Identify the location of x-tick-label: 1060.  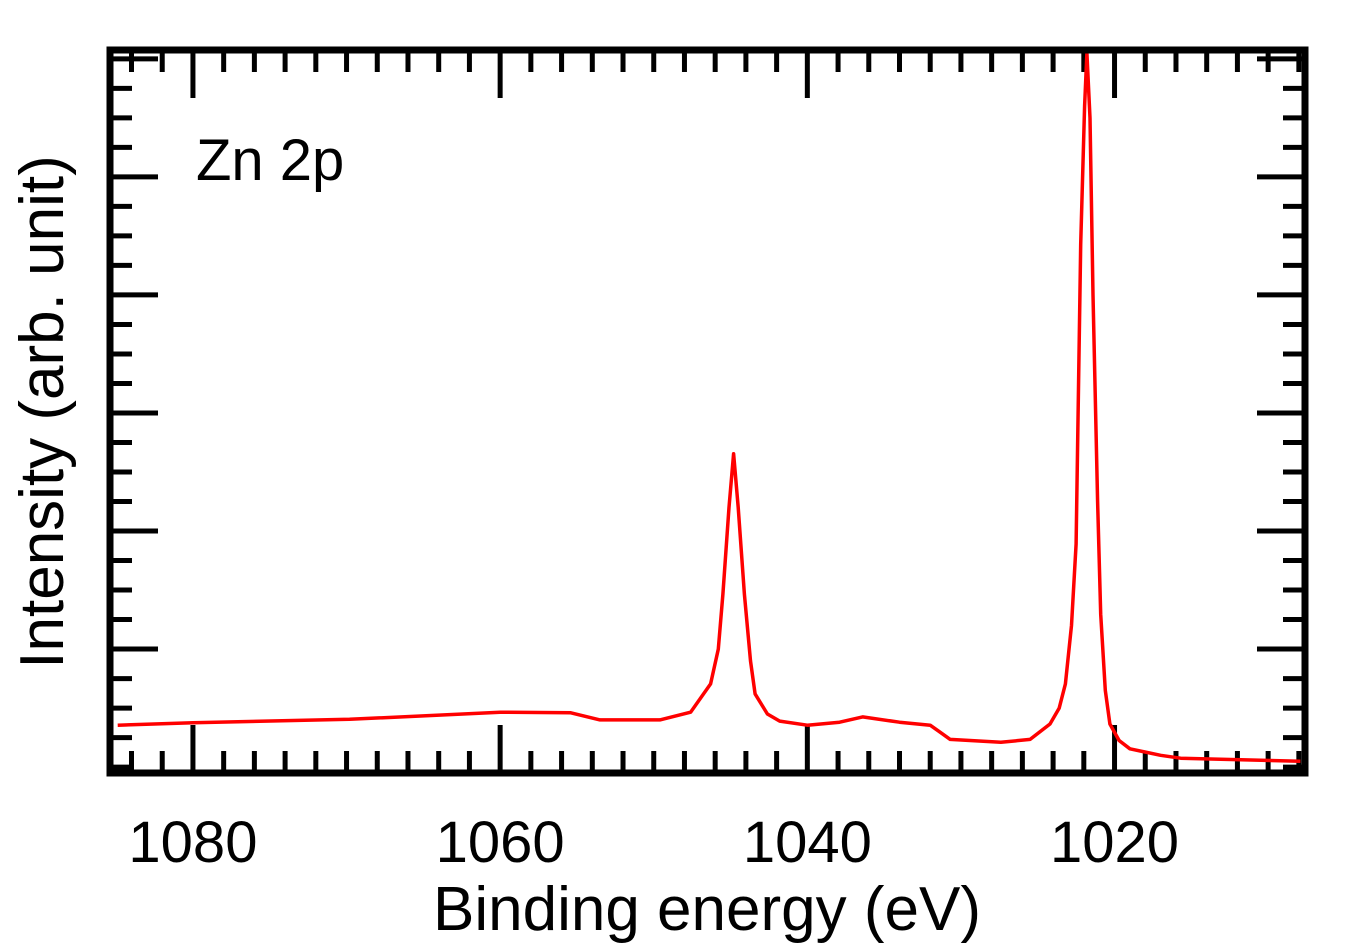
(500, 842).